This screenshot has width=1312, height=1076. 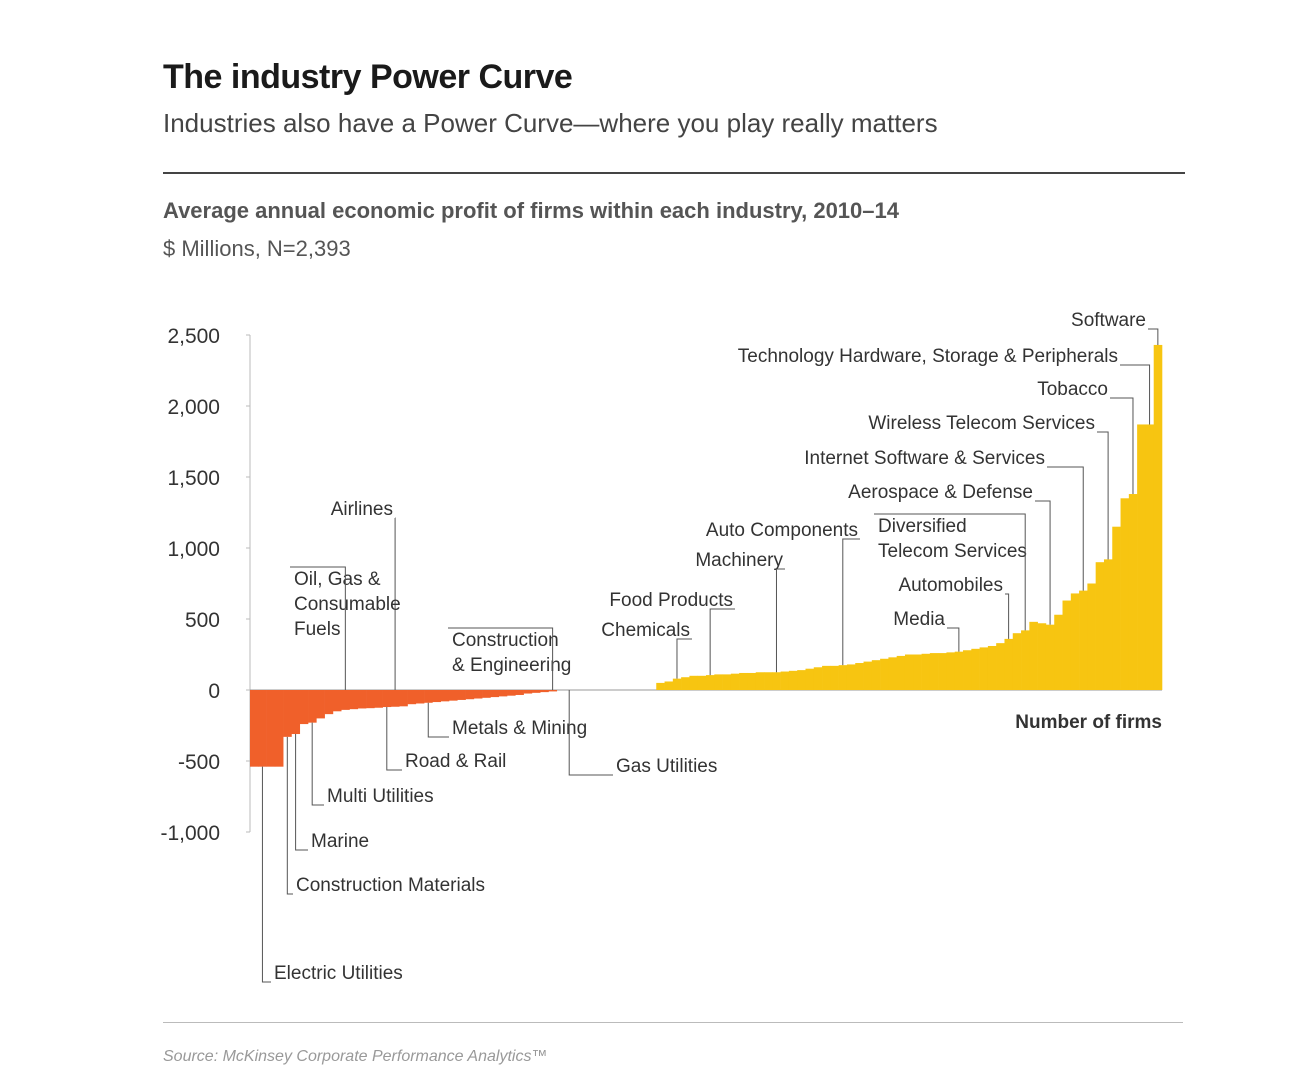 I want to click on annotation-label: Media, so click(x=919, y=619).